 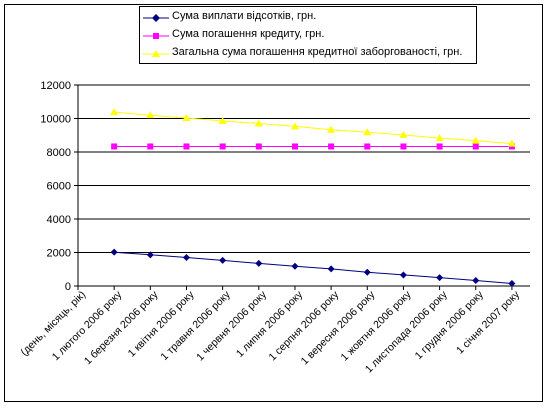 I want to click on y-tick-label: 8000, so click(x=59, y=153).